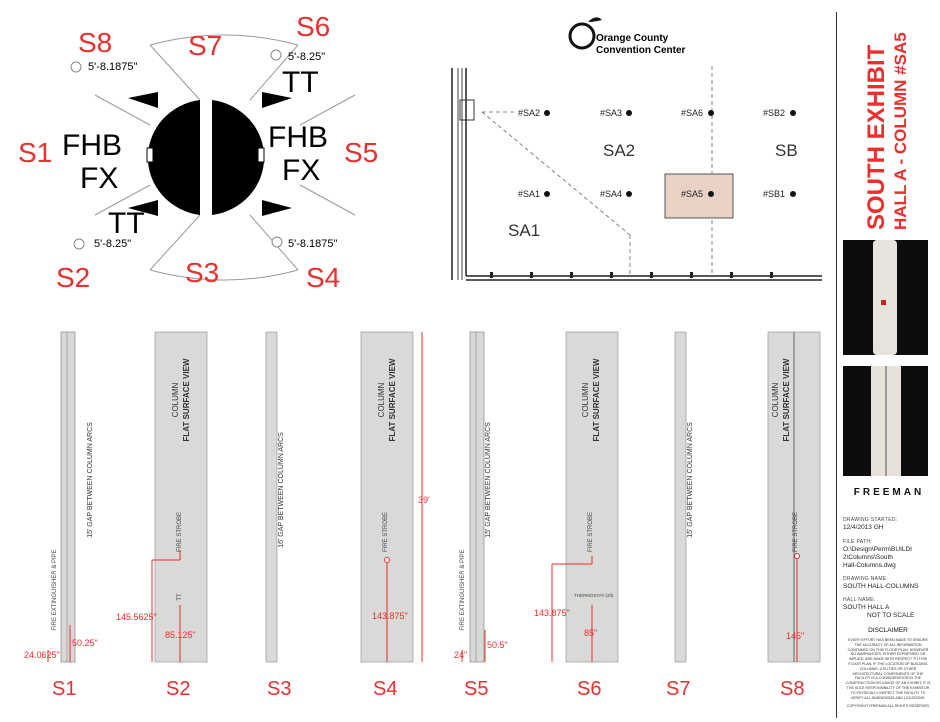 This screenshot has height=722, width=940. I want to click on elev-label-s5: S5, so click(476, 689).